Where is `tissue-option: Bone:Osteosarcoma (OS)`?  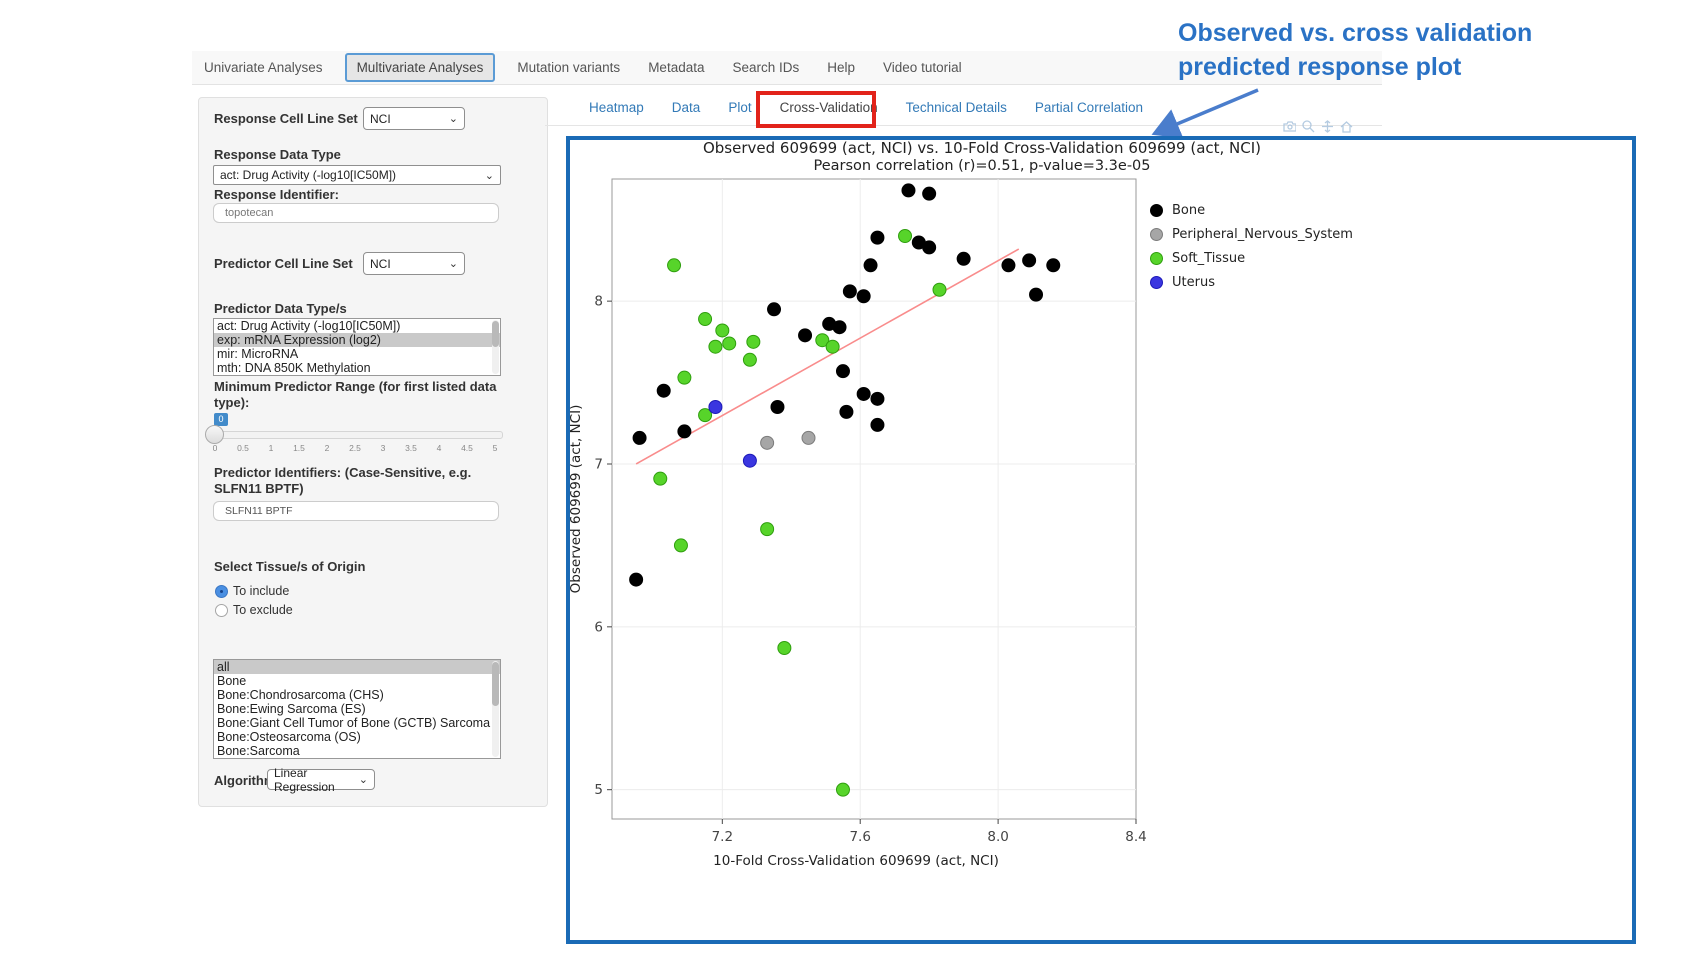 tissue-option: Bone:Osteosarcoma (OS) is located at coordinates (289, 737).